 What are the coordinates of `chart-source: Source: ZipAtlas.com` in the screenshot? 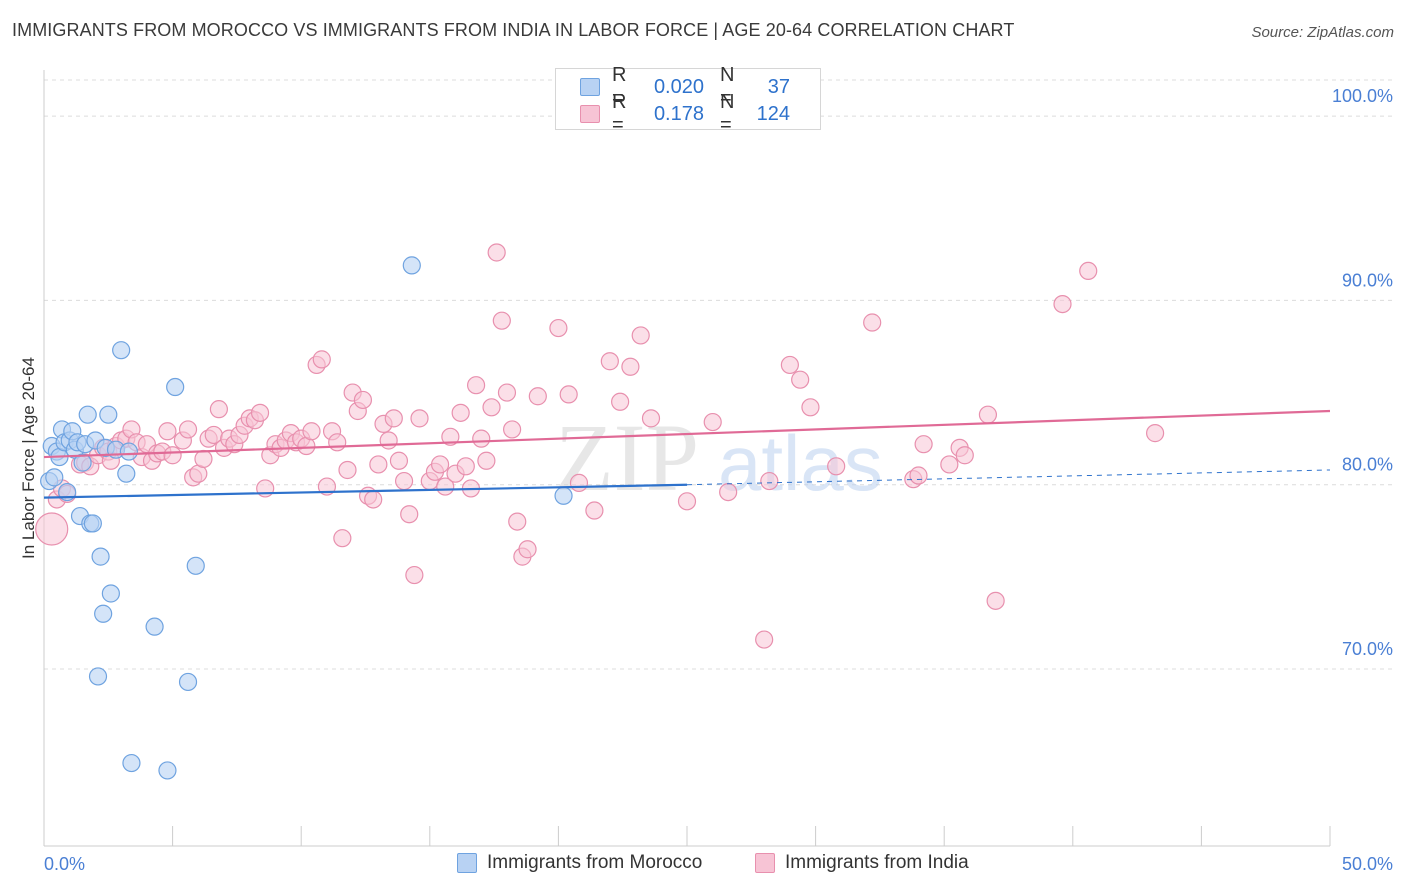 It's located at (1322, 32).